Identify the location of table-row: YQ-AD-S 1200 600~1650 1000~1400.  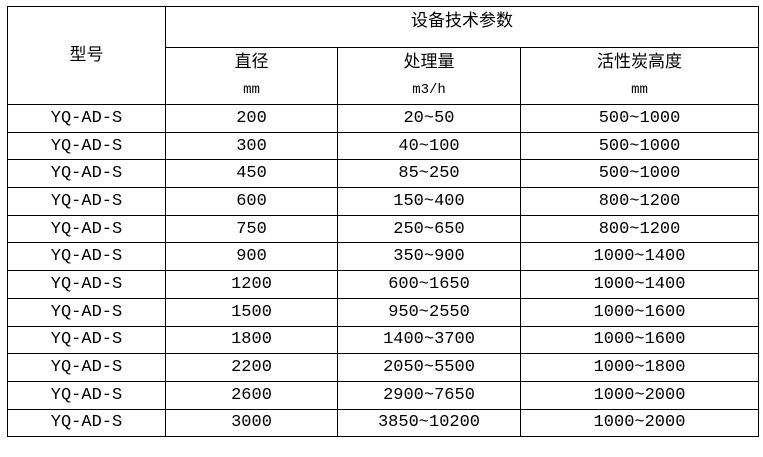
(383, 284).